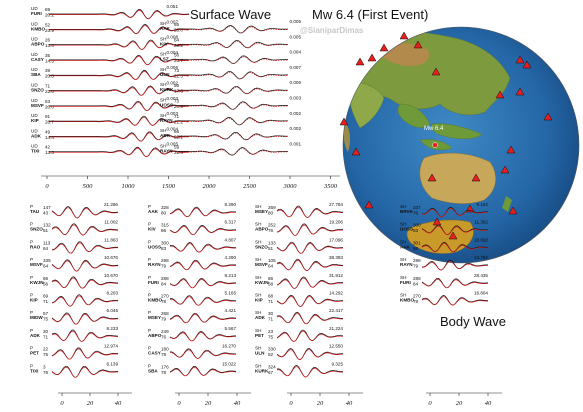 This screenshot has width=583, height=412. What do you see at coordinates (336, 239) in the screenshot?
I see `amplitude-value: 17.096` at bounding box center [336, 239].